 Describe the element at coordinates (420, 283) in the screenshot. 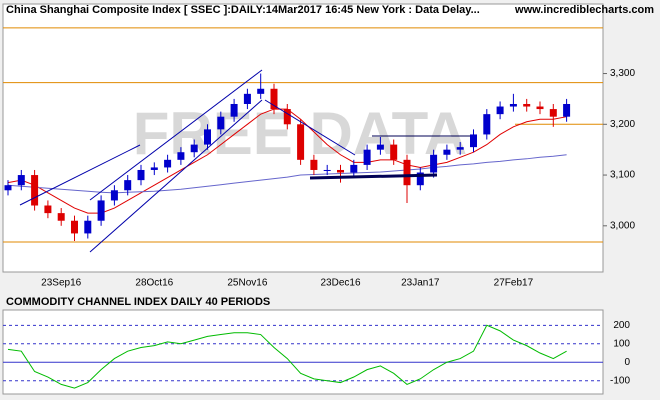

I see `x-tick-label: 23Jan17` at that location.